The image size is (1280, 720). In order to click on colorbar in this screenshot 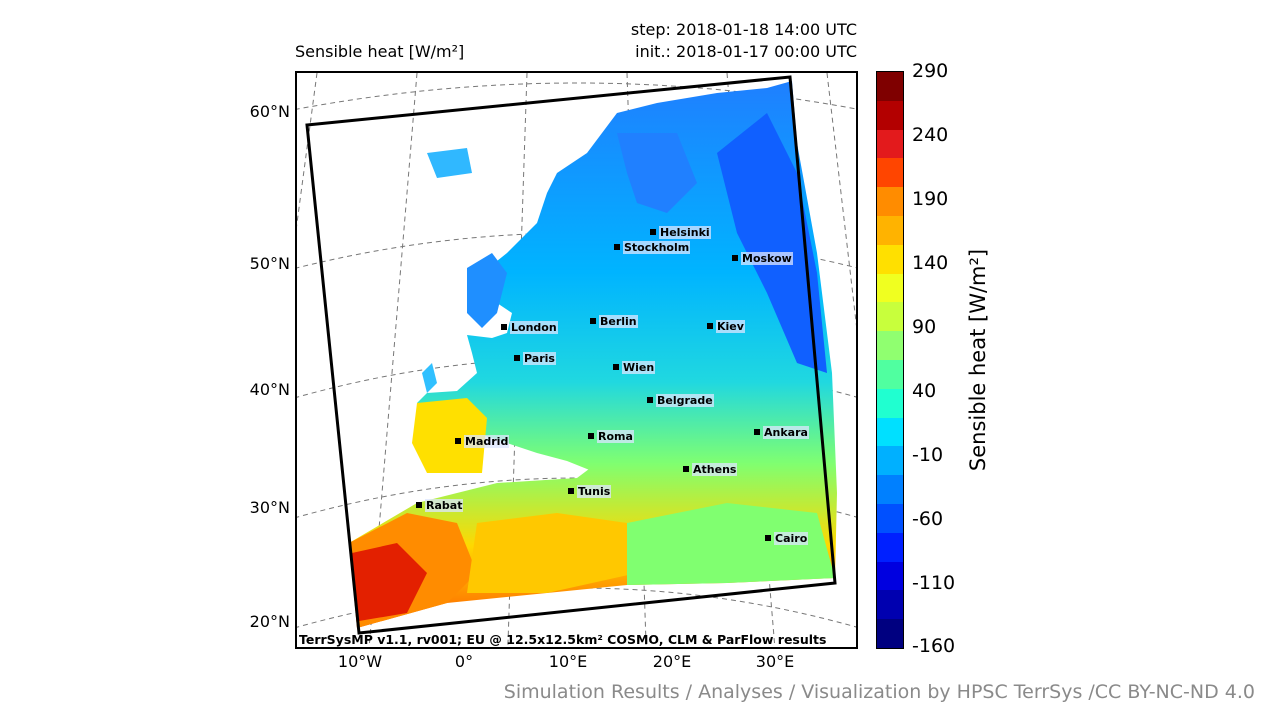, I will do `click(890, 360)`.